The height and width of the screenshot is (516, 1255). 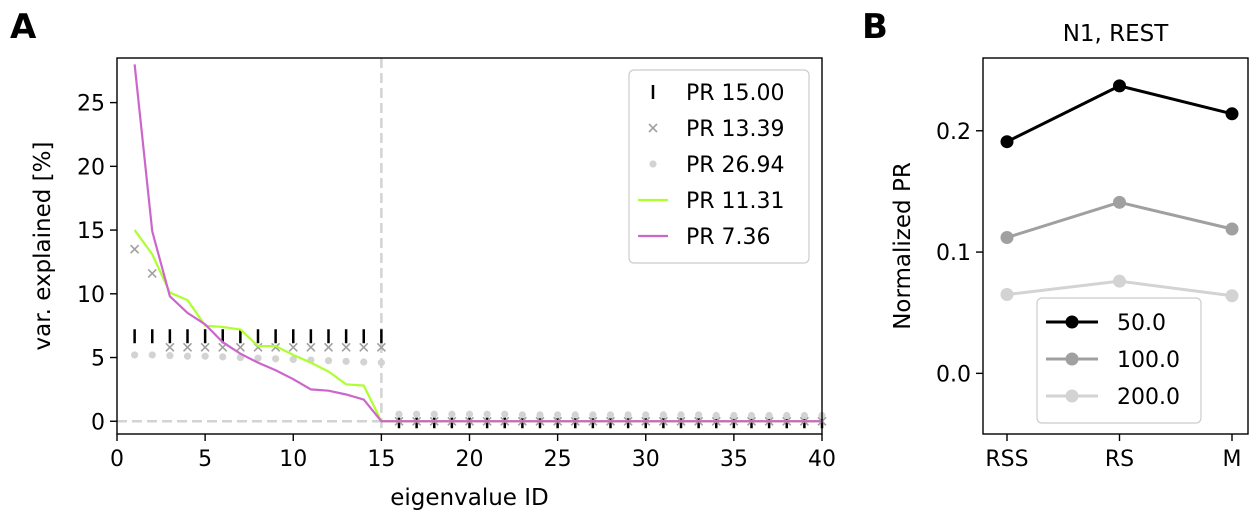 I want to click on legend-label: PR 13.39, so click(x=735, y=129).